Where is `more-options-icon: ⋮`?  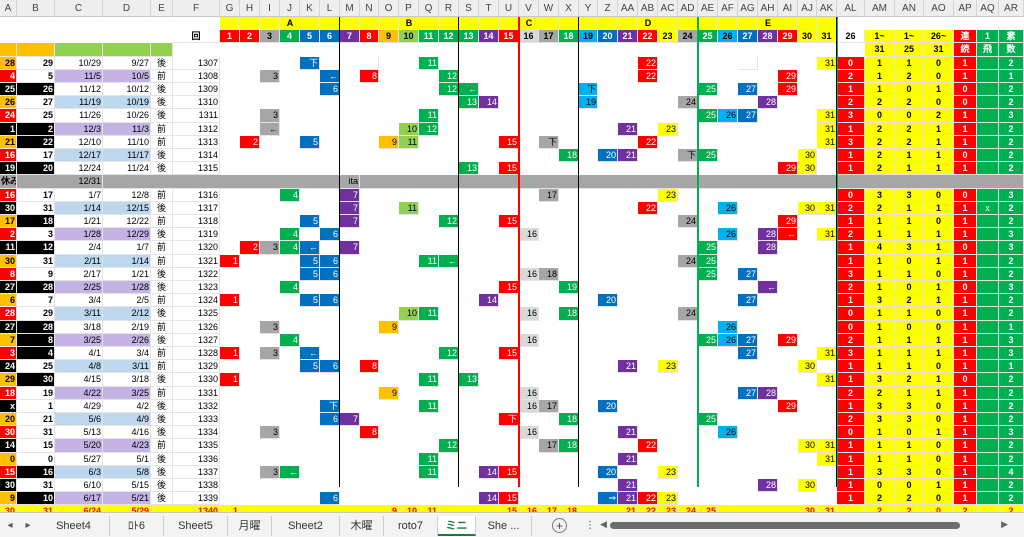
more-options-icon: ⋮ is located at coordinates (590, 525).